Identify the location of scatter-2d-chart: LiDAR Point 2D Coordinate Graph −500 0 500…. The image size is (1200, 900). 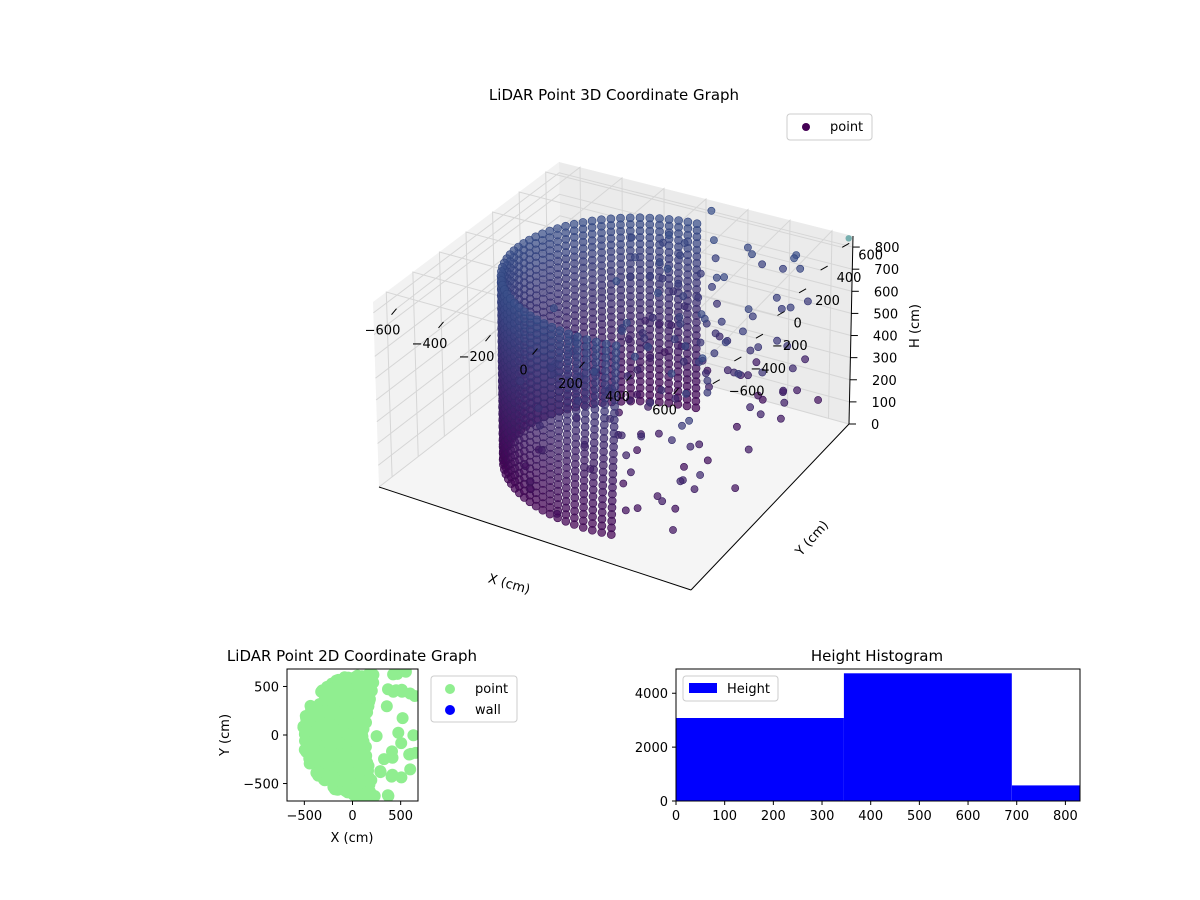
(368, 746).